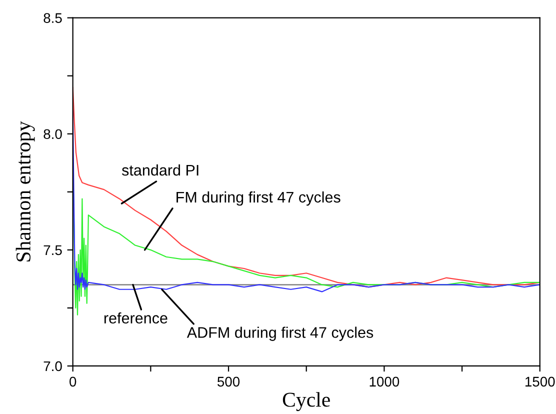 Image resolution: width=556 pixels, height=414 pixels. I want to click on y-tick-label: 7.0, so click(53, 366).